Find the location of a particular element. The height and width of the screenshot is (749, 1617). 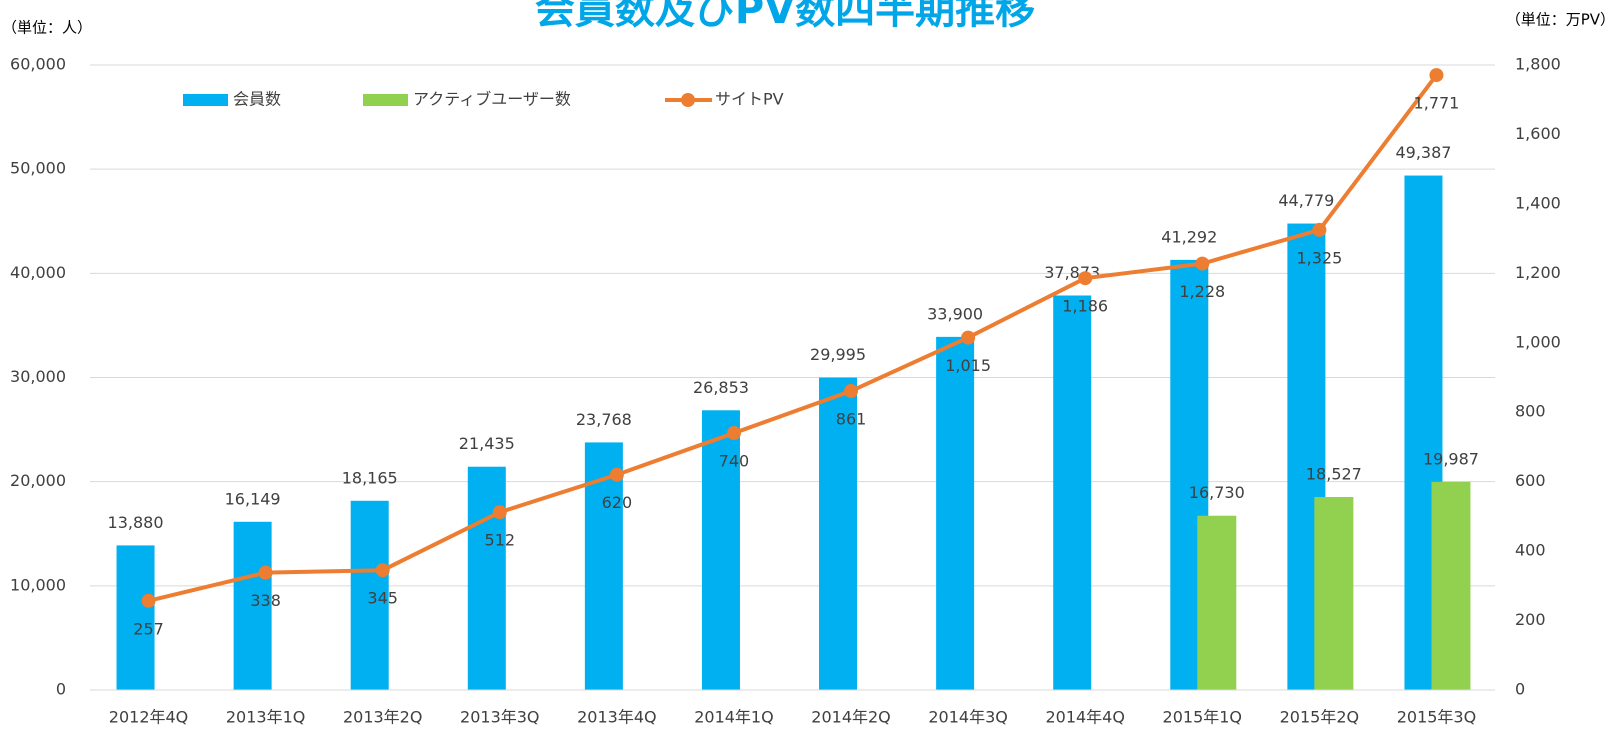

bar-value-label: 23,768 is located at coordinates (604, 419).